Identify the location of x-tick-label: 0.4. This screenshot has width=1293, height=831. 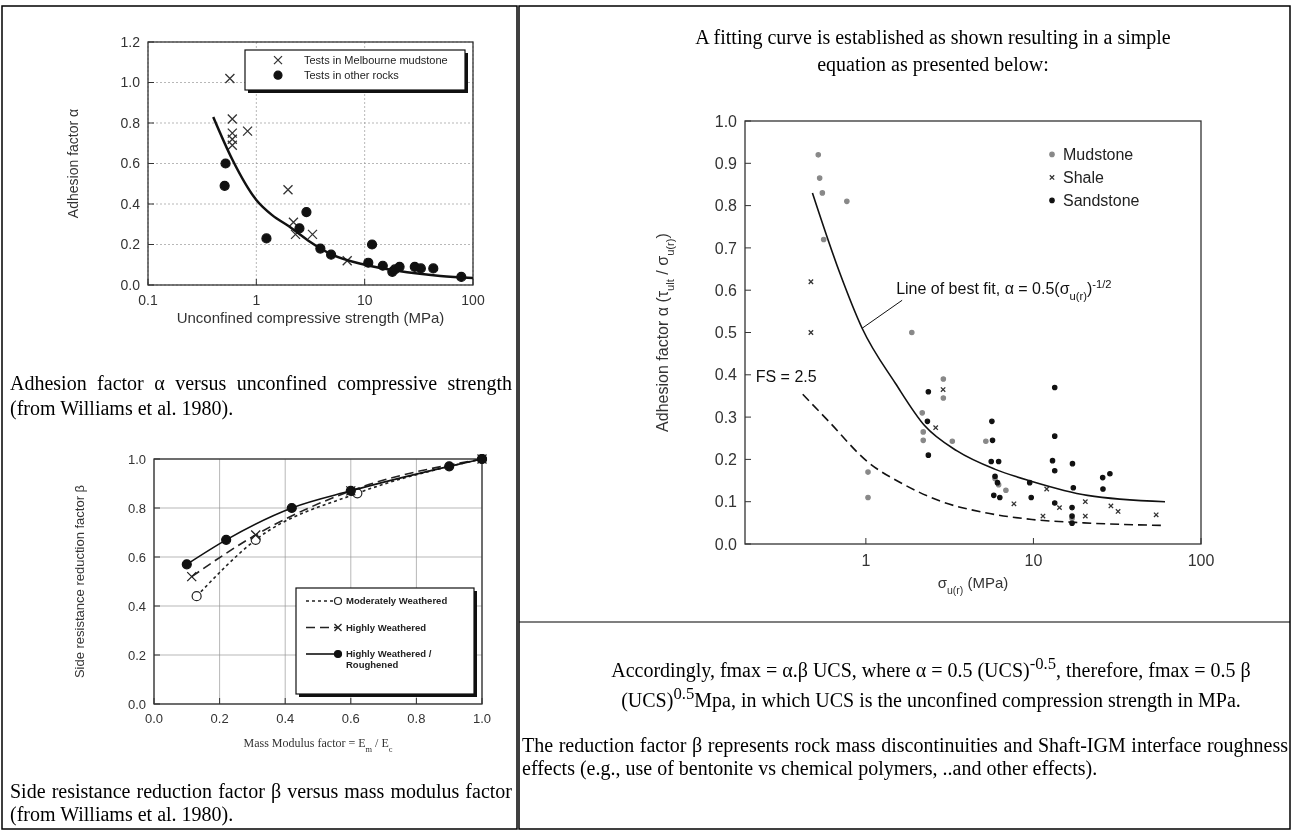
(285, 718).